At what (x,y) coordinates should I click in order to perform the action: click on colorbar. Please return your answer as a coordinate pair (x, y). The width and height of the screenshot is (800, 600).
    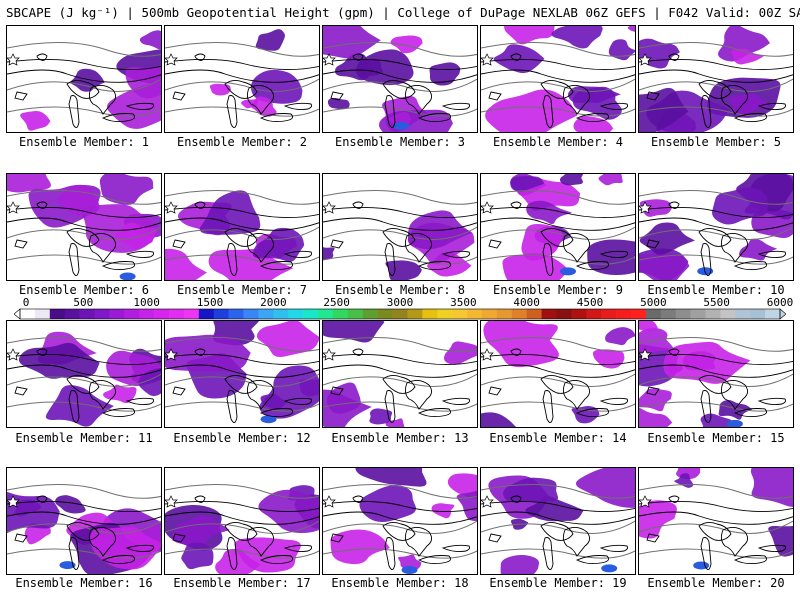
    Looking at the image, I should click on (400, 314).